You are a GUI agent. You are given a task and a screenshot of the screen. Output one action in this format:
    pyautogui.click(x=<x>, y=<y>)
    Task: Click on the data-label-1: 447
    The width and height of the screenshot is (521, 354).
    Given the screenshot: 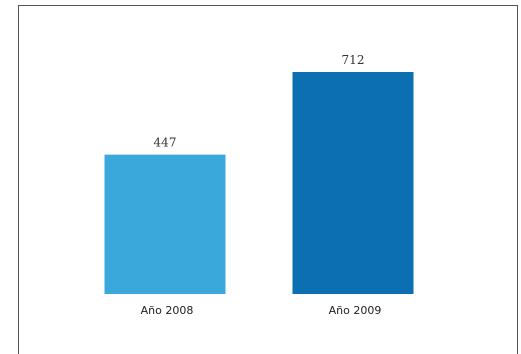 What is the action you would take?
    pyautogui.click(x=165, y=143)
    